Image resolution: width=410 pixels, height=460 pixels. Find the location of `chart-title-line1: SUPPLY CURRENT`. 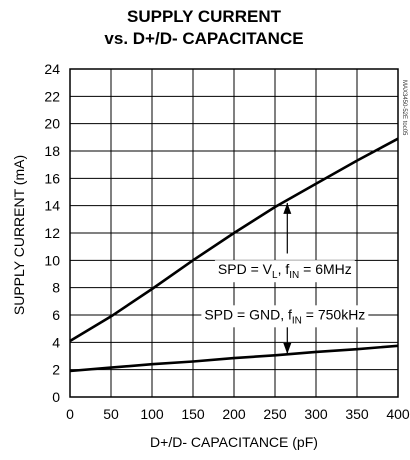

chart-title-line1: SUPPLY CURRENT is located at coordinates (204, 16).